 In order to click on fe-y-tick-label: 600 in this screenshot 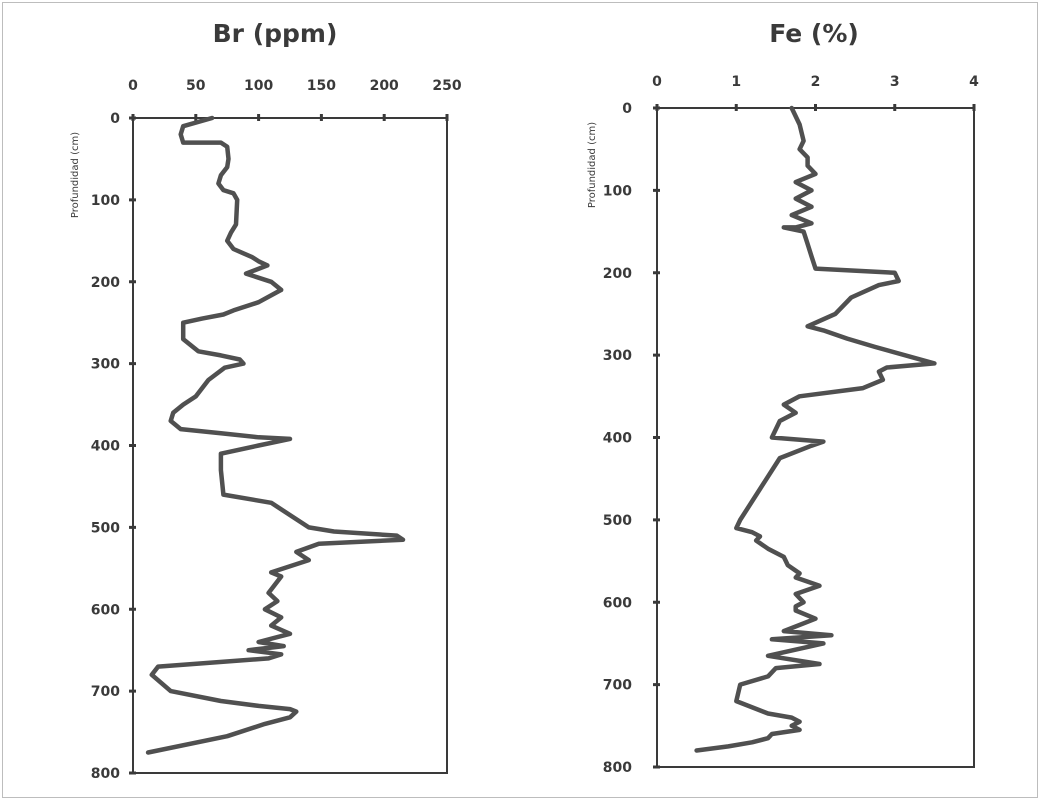, I will do `click(617, 603)`.